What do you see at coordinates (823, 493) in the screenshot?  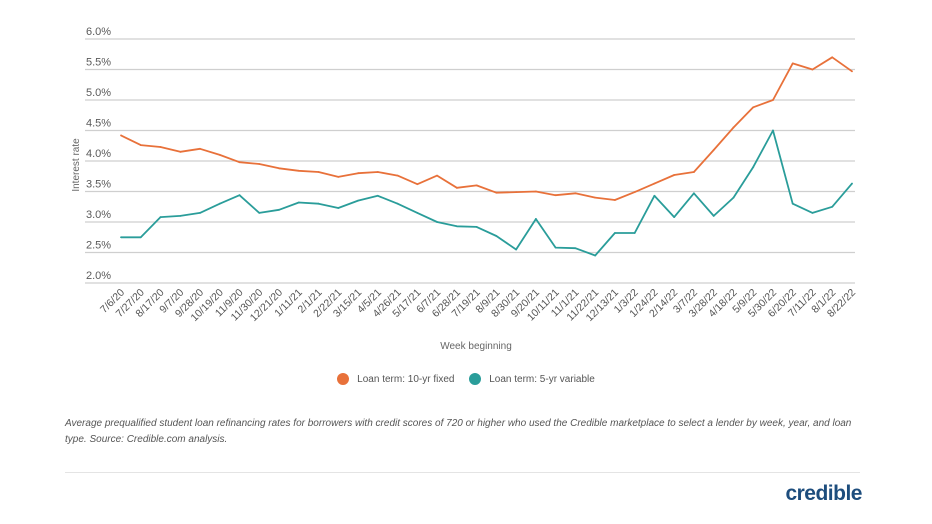 I see `credible-logo: credible` at bounding box center [823, 493].